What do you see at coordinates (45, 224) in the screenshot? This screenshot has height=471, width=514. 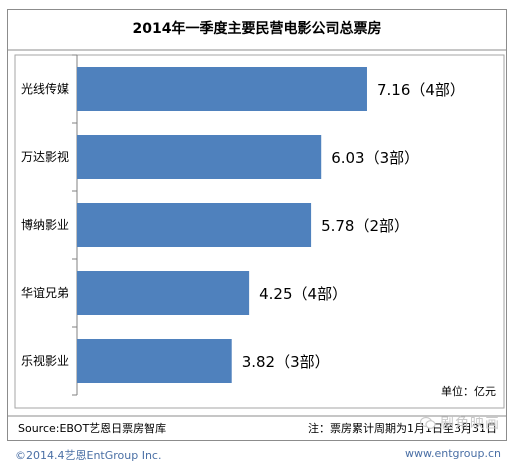 I see `category-label: 博纳影业` at bounding box center [45, 224].